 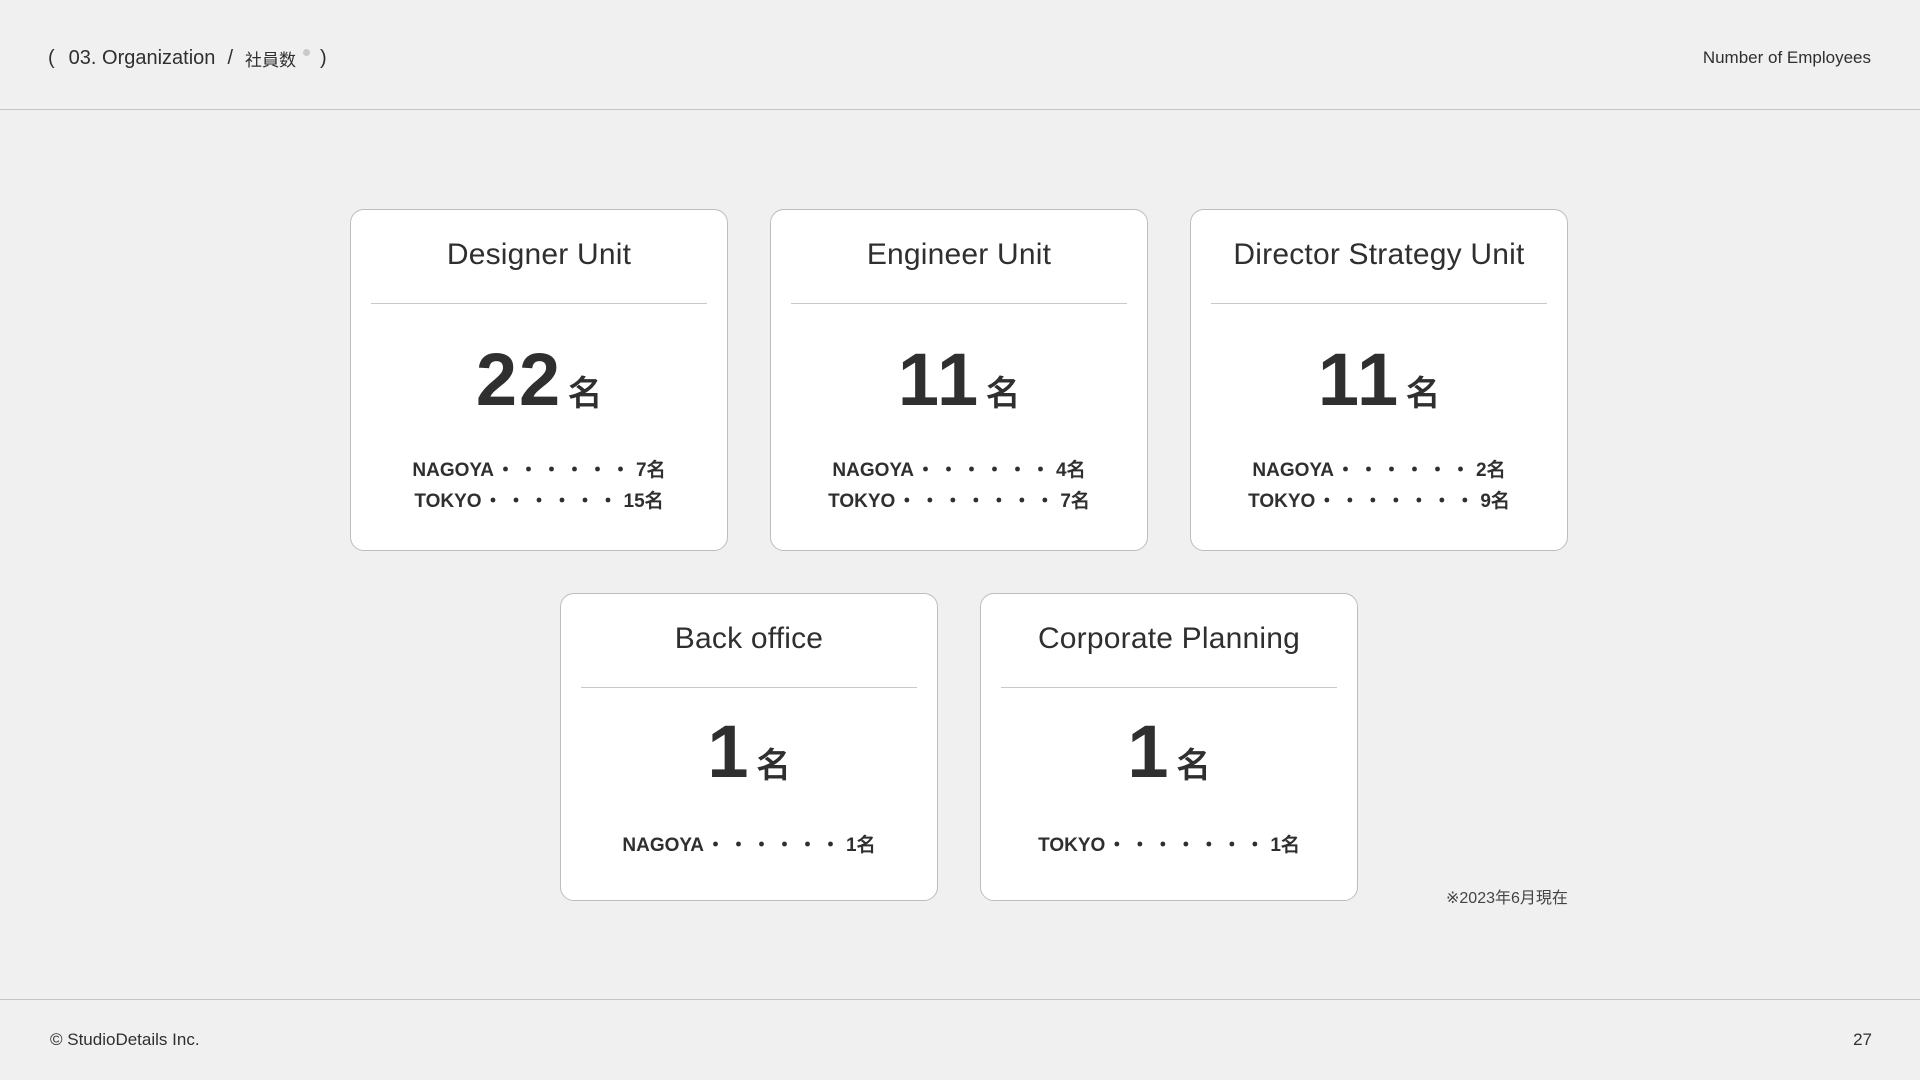 What do you see at coordinates (270, 60) in the screenshot?
I see `breadcrumb-subsection: 社員数` at bounding box center [270, 60].